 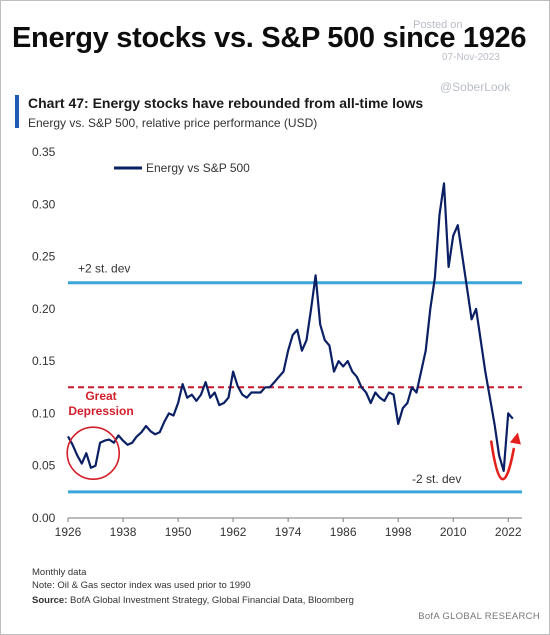 I want to click on x-tick-label: 1938, so click(x=123, y=532).